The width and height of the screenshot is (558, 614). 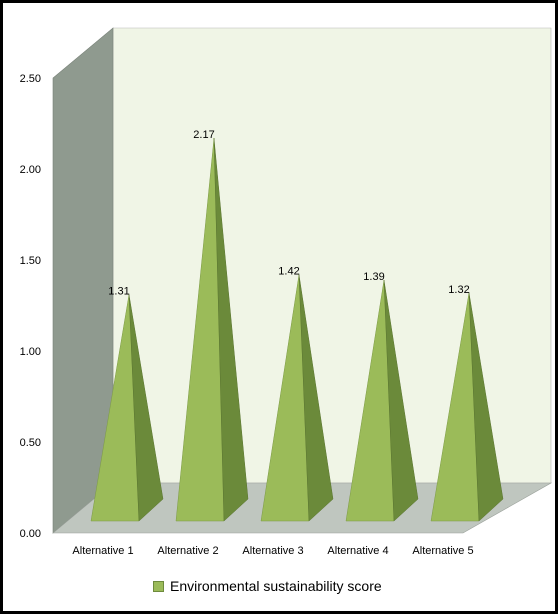 I want to click on y-tick-label: 2.50, so click(x=30, y=79).